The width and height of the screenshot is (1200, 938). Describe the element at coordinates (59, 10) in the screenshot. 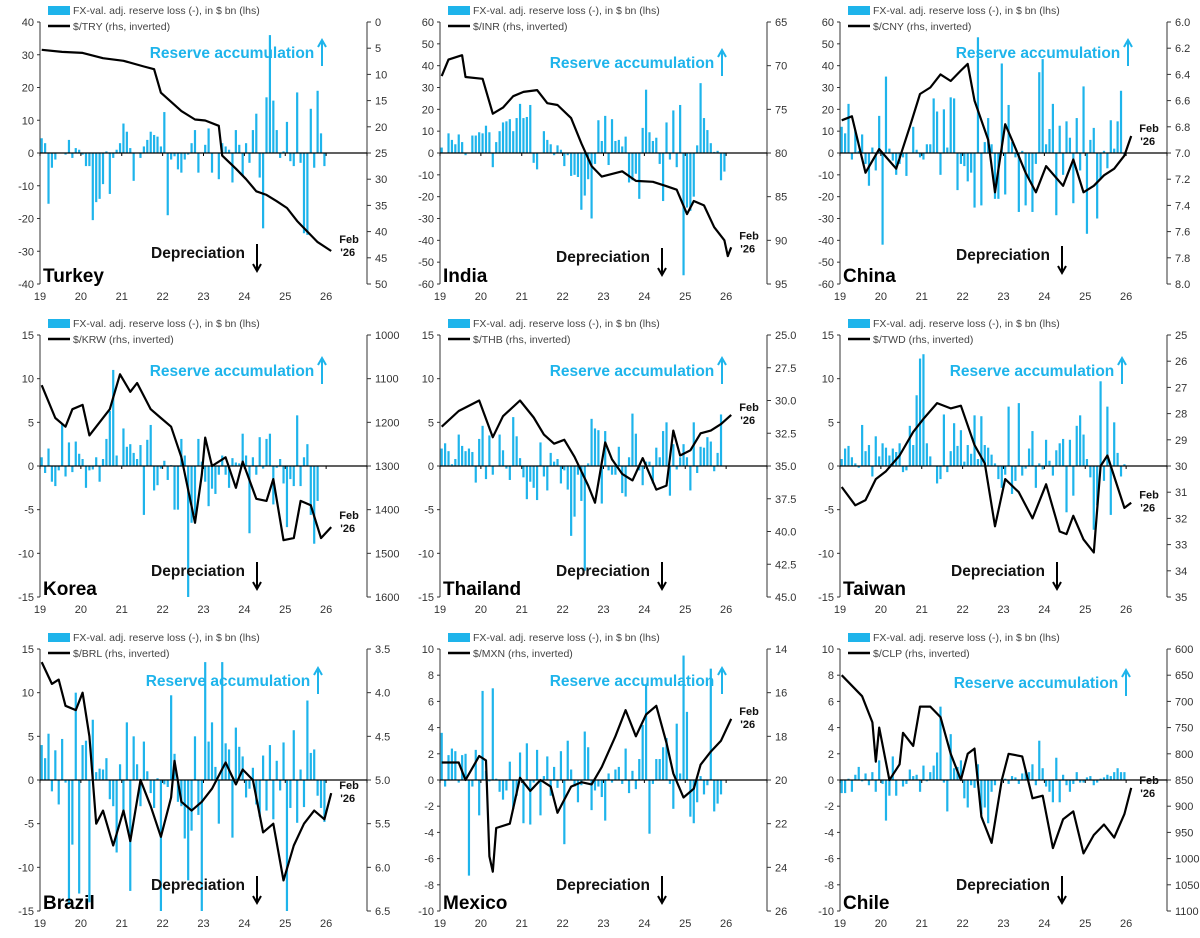

I see `legend-bar-swatch` at that location.